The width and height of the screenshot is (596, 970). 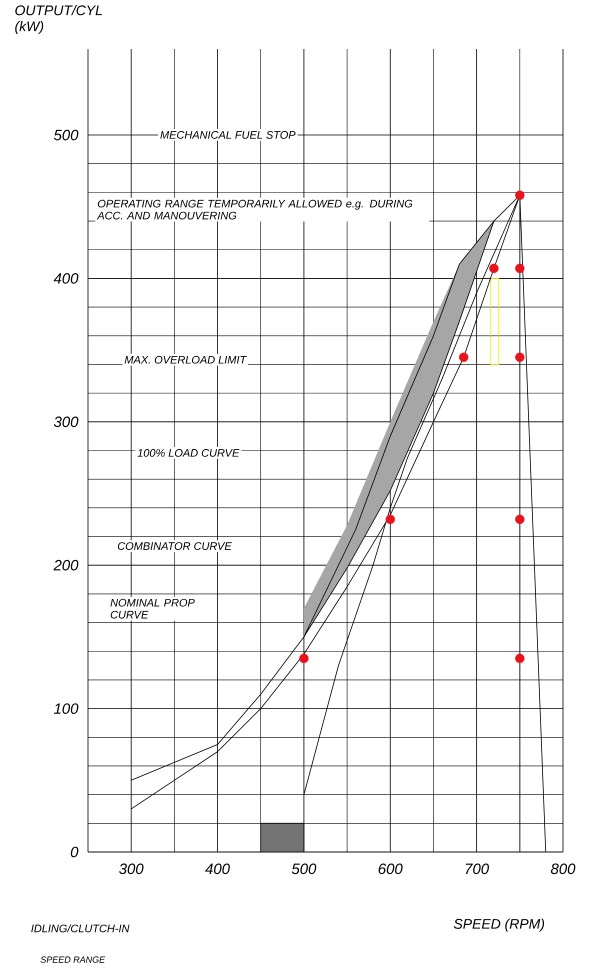 I want to click on annotation: 100% LOAD CURVE, so click(x=189, y=453).